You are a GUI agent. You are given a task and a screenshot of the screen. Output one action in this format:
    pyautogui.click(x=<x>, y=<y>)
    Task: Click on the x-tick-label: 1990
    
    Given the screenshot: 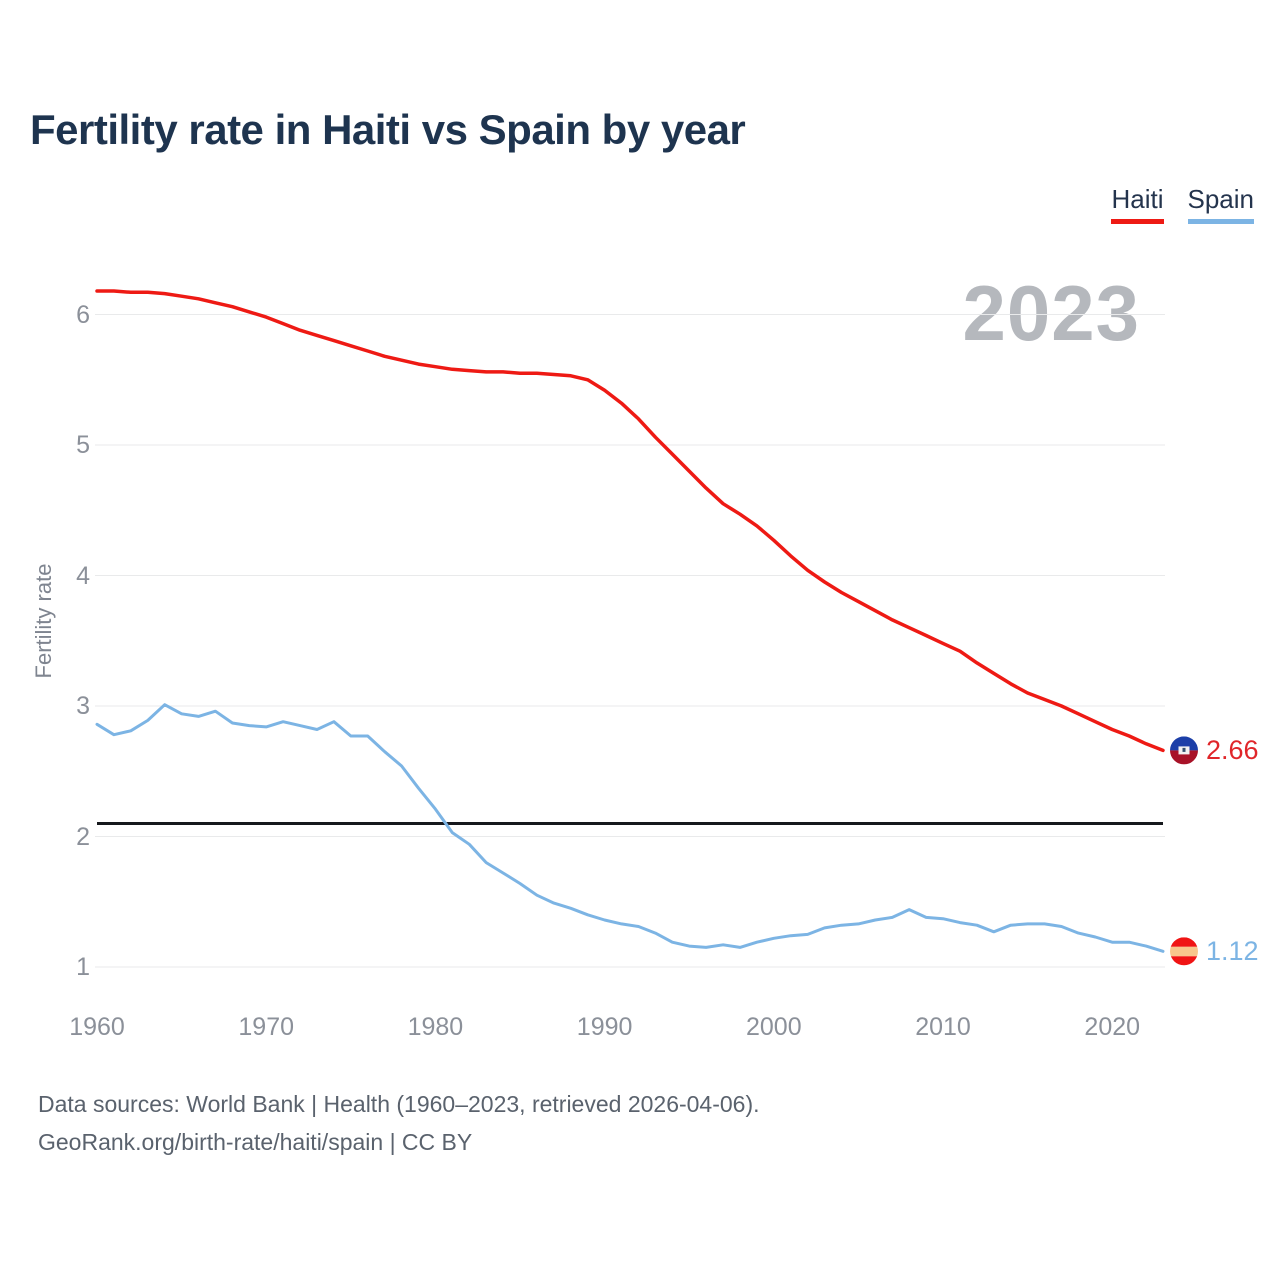 What is the action you would take?
    pyautogui.click(x=604, y=1027)
    